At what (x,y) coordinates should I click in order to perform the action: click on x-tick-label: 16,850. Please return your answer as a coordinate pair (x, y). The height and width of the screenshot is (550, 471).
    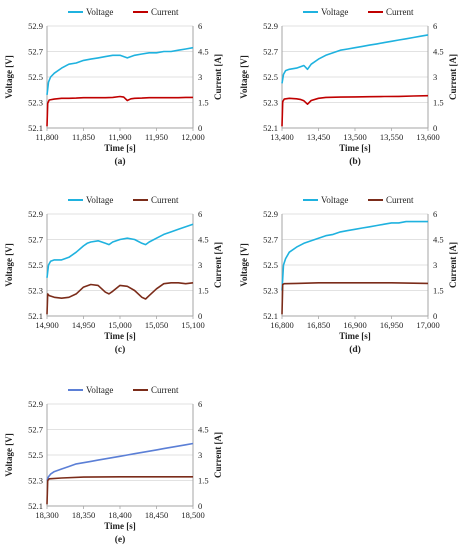
    Looking at the image, I should click on (318, 325).